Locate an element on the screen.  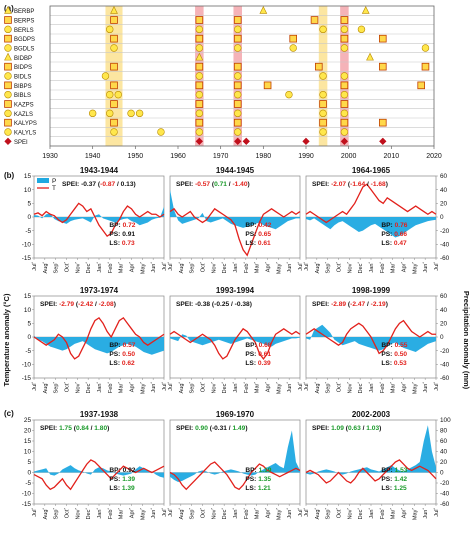
legend-label-bidbp: BIDBP is located at coordinates (23, 59).